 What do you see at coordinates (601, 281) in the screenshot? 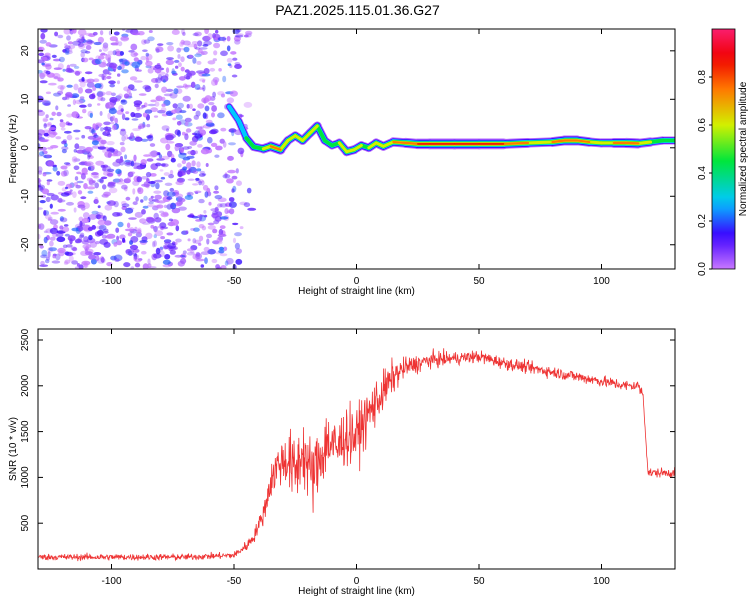
I see `top-x-tick-label: 100` at bounding box center [601, 281].